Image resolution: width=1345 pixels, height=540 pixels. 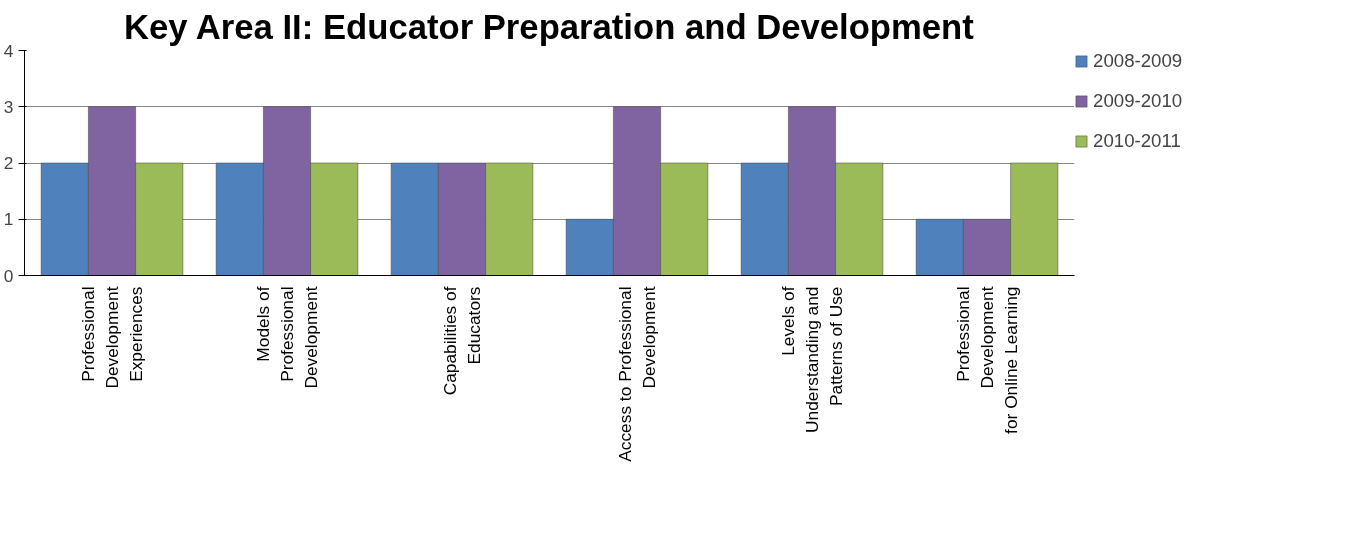 I want to click on x-tick-label: Capabilities of Educators, so click(x=462, y=341).